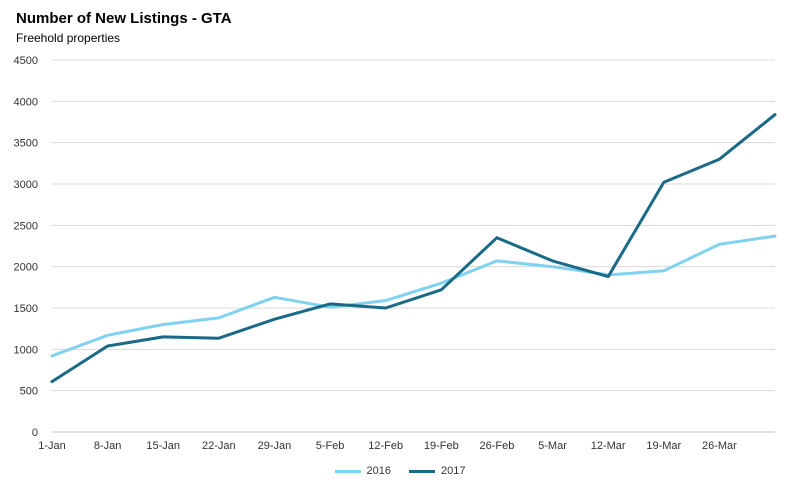  What do you see at coordinates (26, 144) in the screenshot?
I see `y-tick-label: 3500` at bounding box center [26, 144].